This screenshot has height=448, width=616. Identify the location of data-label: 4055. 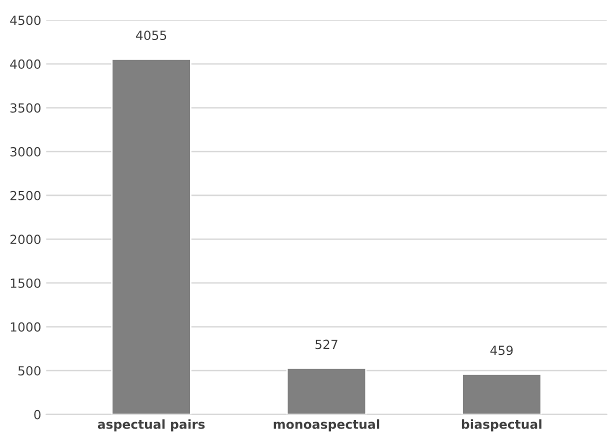
(151, 35).